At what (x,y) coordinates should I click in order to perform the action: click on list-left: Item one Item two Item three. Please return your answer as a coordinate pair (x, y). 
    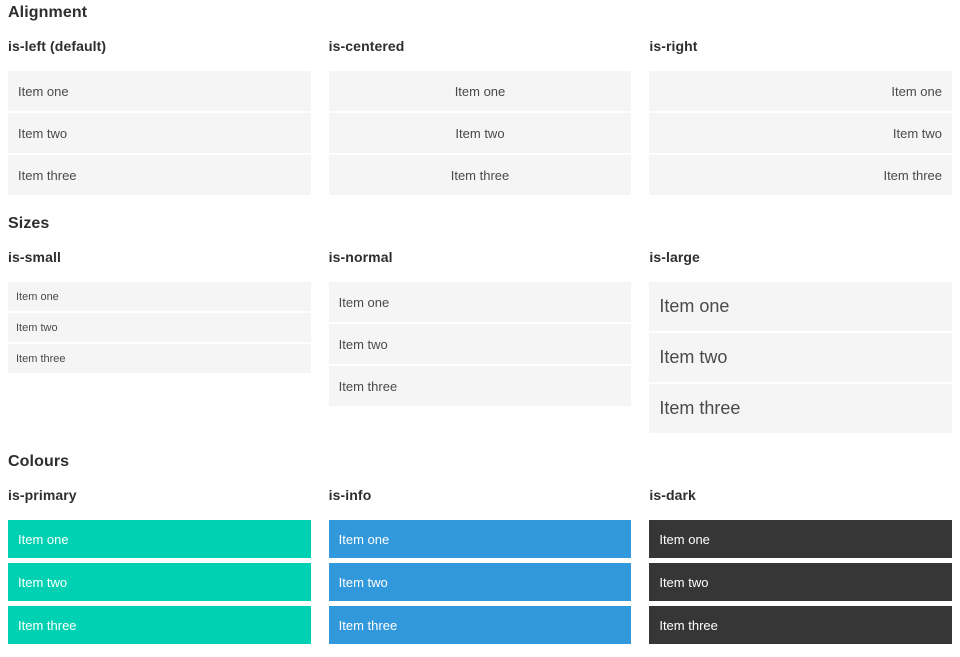
    Looking at the image, I should click on (159, 133).